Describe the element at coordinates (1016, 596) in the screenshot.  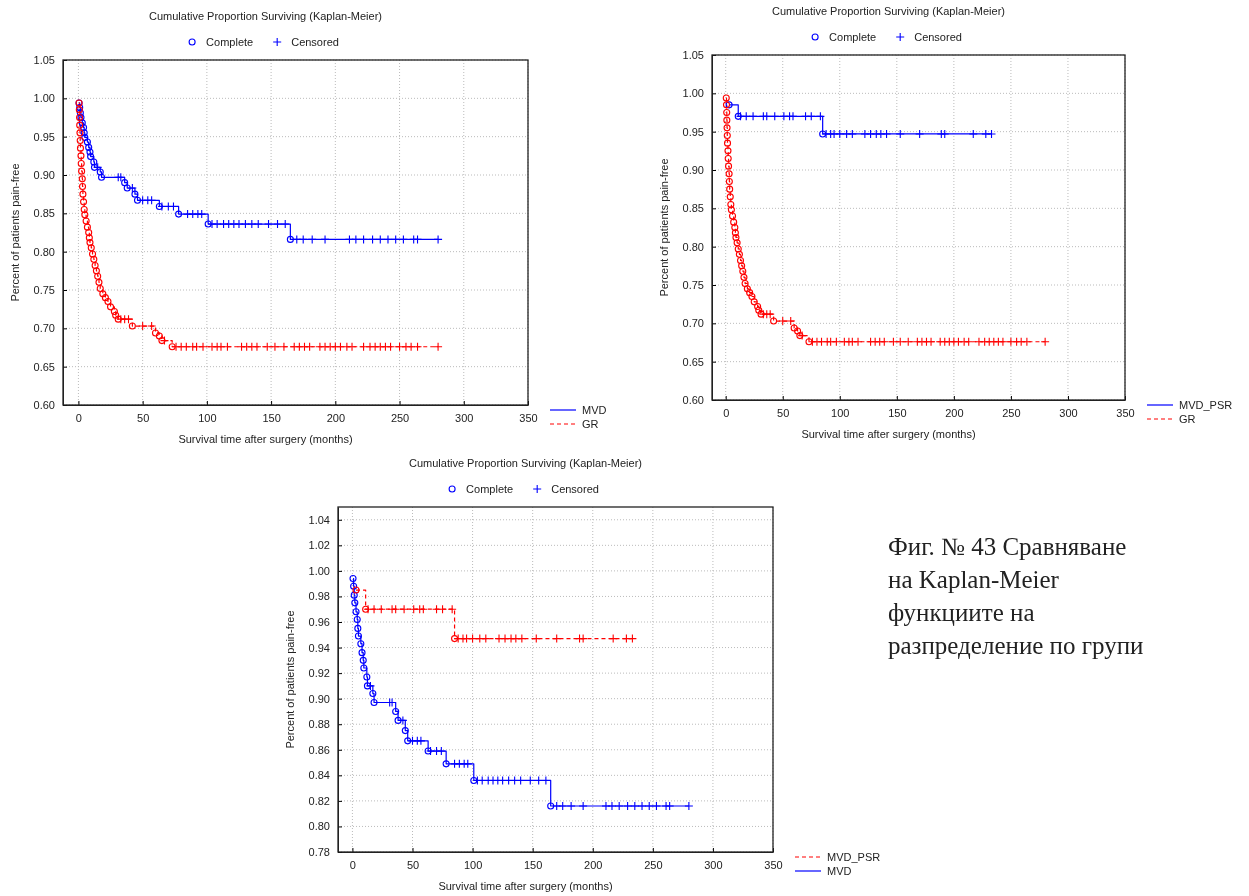
I see `text: Фиг. № 43 Сравняване на Kaplan-Meier функциите на разпределение по групи` at that location.